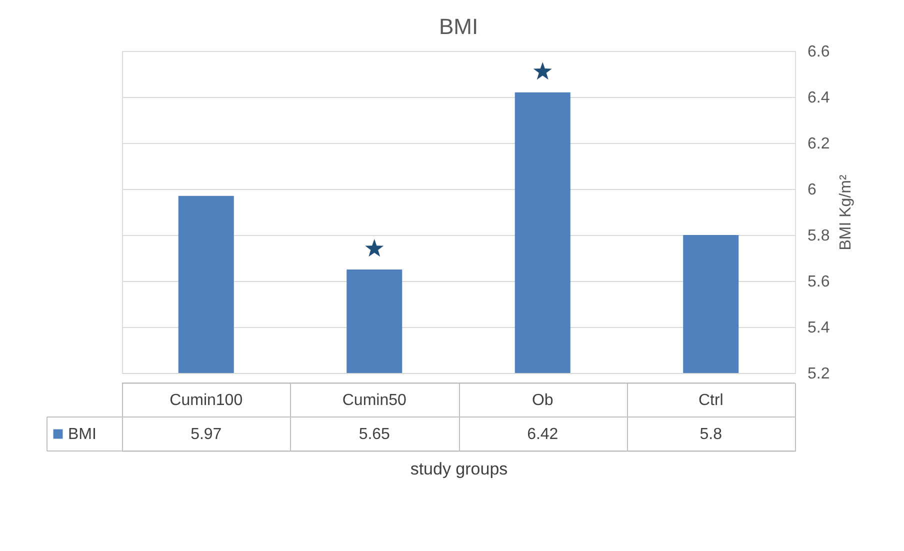 Image resolution: width=904 pixels, height=551 pixels. I want to click on y-tick-label: 5.6, so click(819, 282).